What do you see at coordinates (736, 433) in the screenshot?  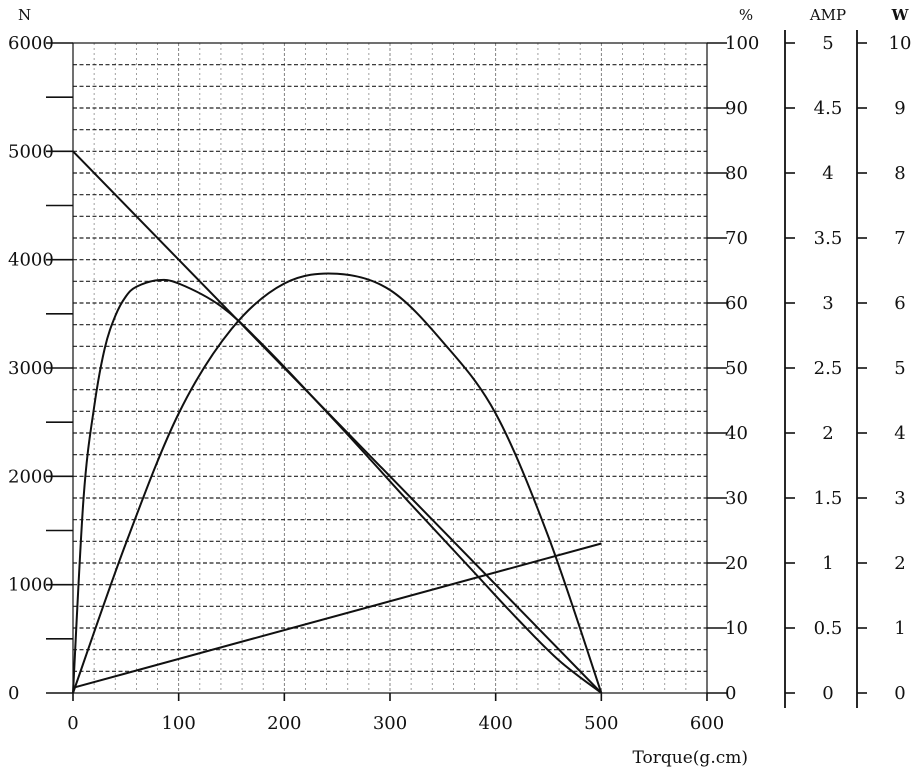 I see `percent-axis-tick-label: 40` at bounding box center [736, 433].